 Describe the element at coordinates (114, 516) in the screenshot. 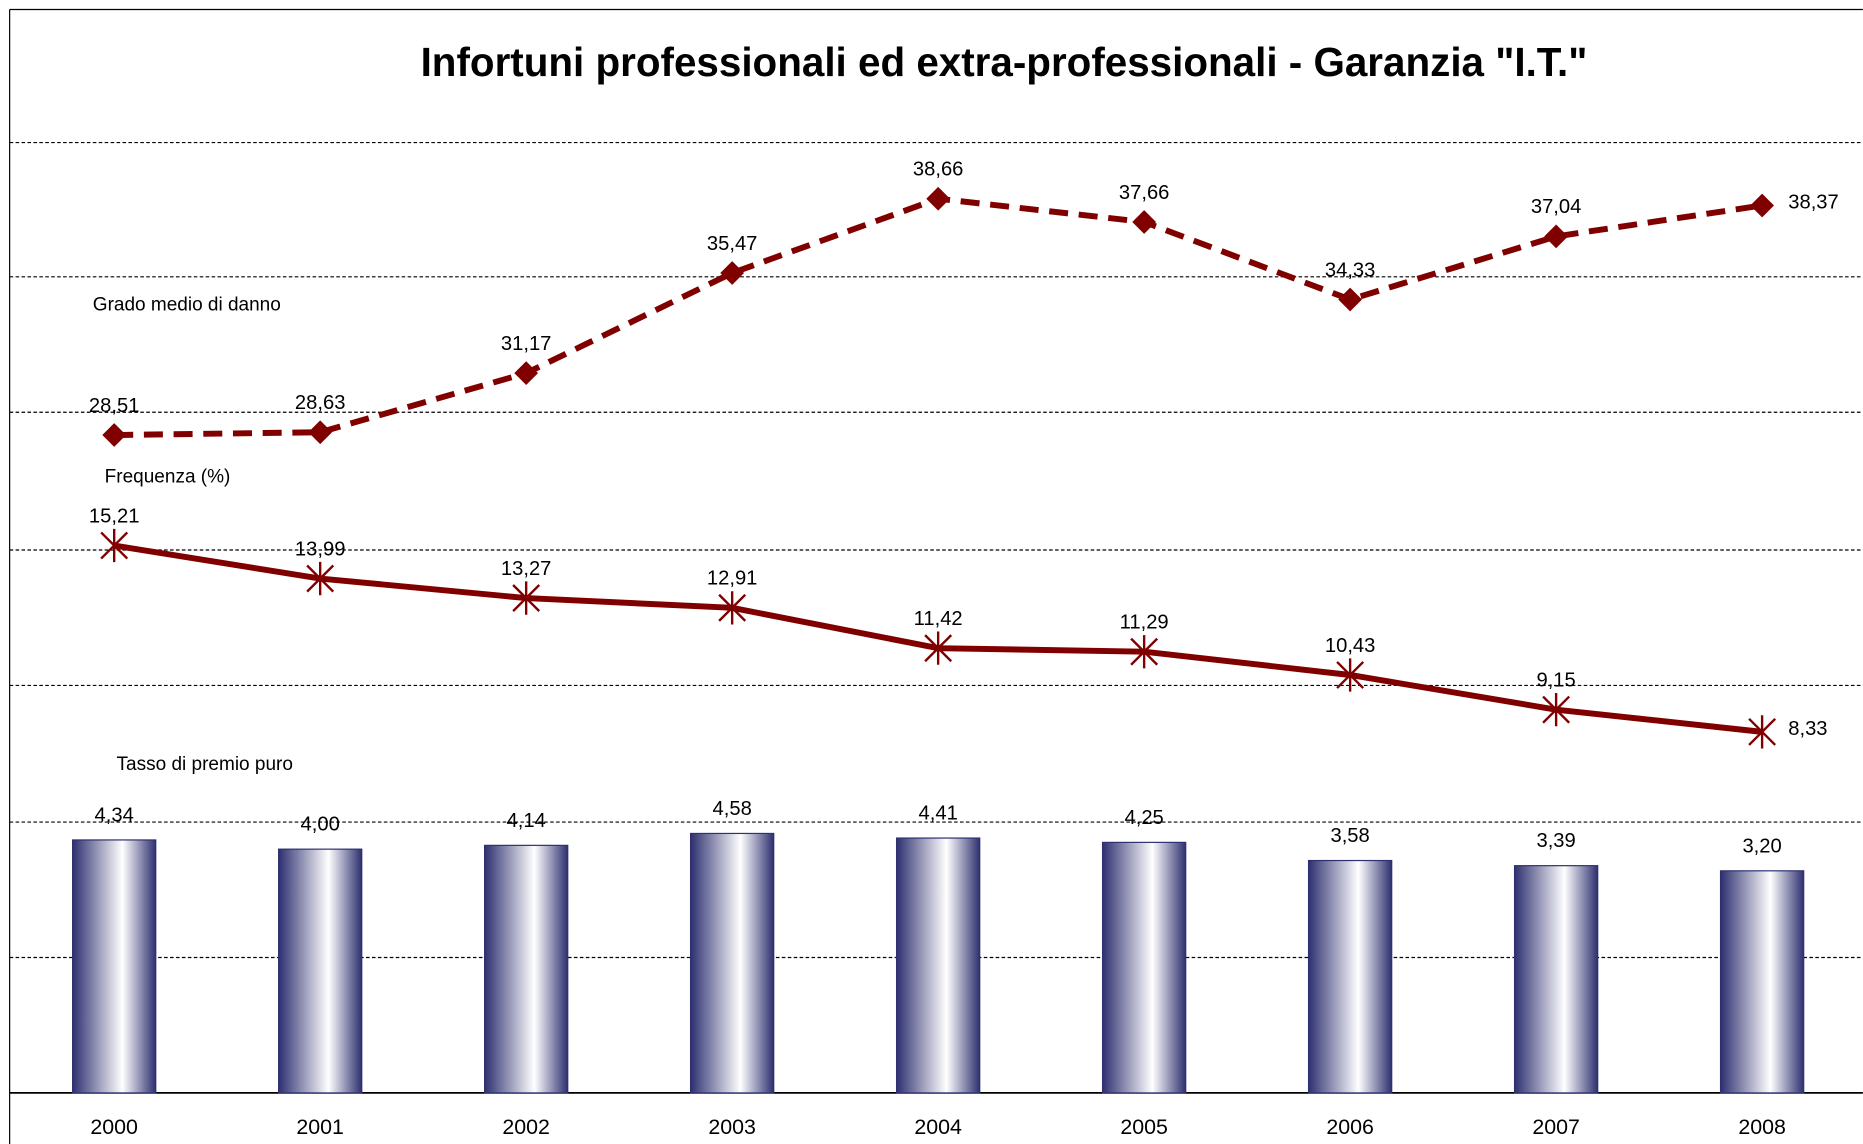

I see `data-label: 15,21` at that location.